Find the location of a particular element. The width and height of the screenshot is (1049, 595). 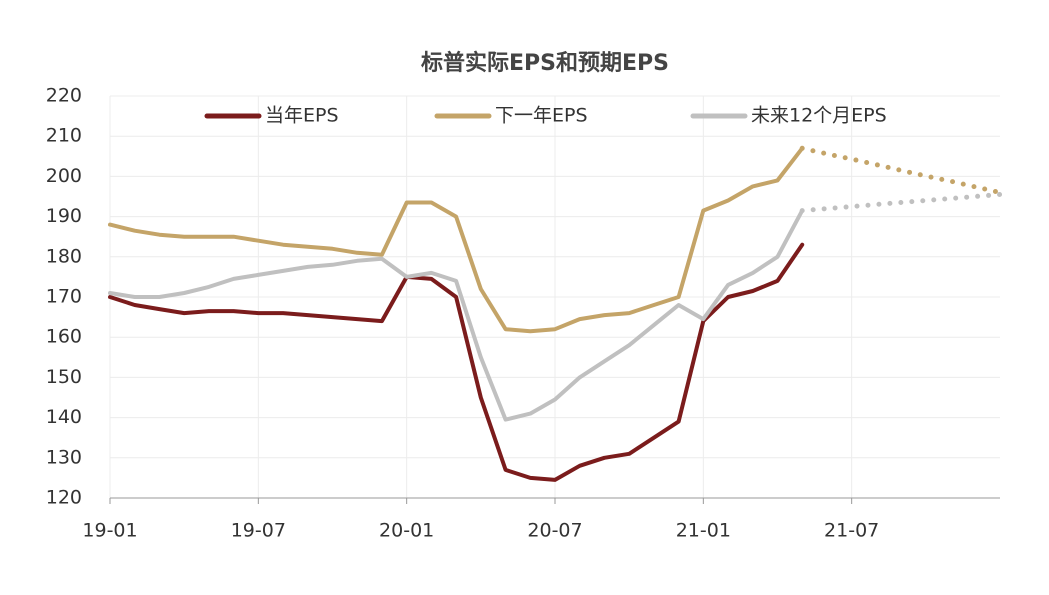

legend-label: 未来12个月EPS is located at coordinates (819, 116).